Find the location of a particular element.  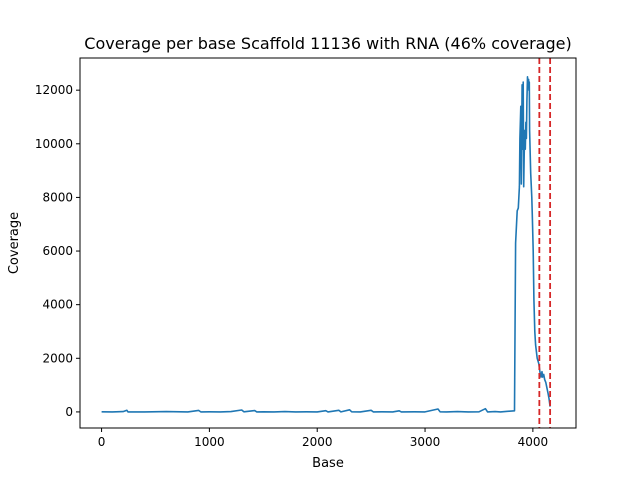

x-tick-label: 1000 is located at coordinates (209, 442).